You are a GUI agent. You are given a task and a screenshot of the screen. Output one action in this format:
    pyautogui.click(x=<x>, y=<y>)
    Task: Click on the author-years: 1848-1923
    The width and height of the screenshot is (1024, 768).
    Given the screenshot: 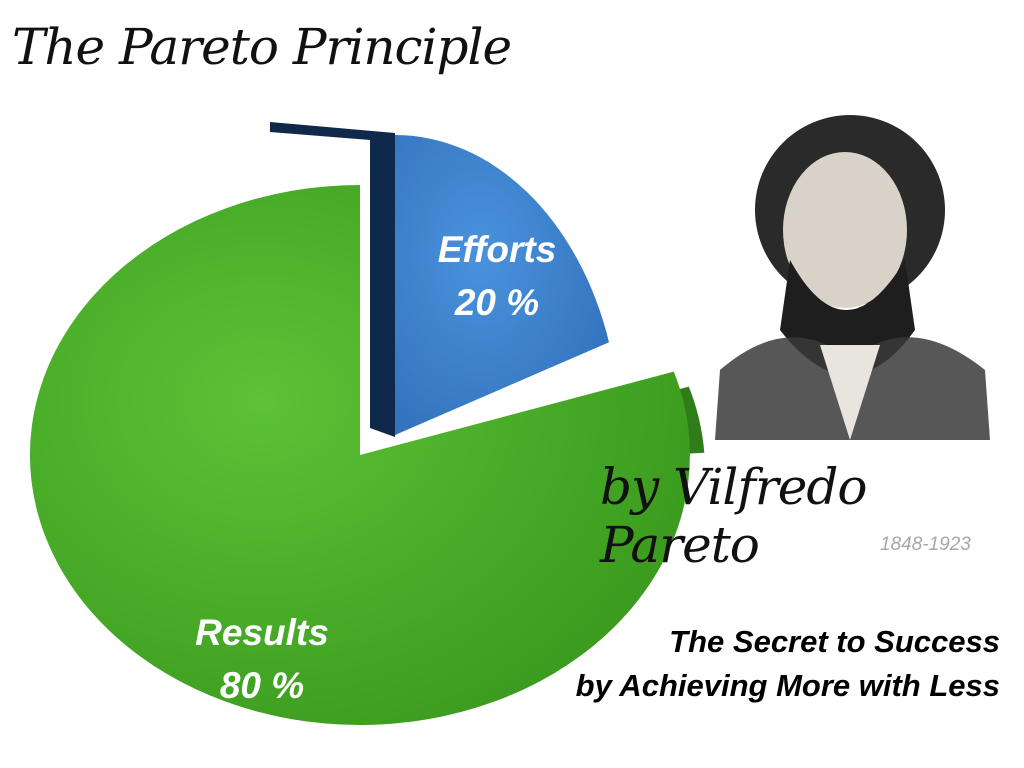 What is the action you would take?
    pyautogui.click(x=925, y=544)
    